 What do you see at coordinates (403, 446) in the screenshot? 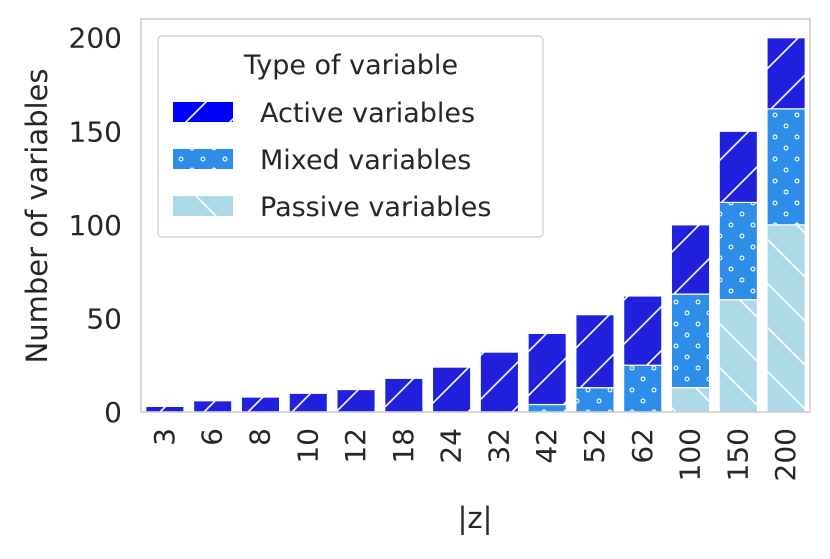
I see `x-tick-label: 18` at bounding box center [403, 446].